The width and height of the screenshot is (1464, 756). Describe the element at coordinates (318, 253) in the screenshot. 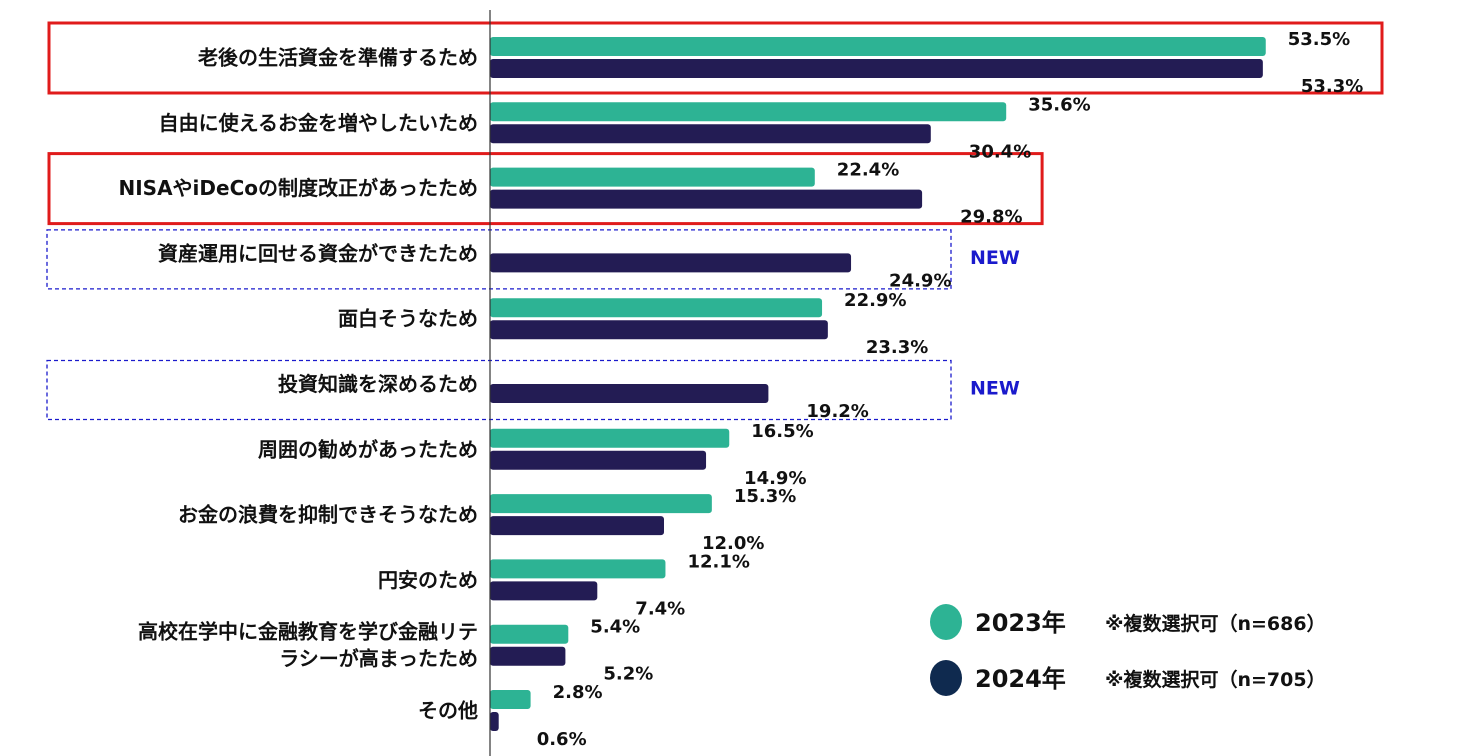

I see `category-label: 資産運用に回せる資金ができたため` at that location.